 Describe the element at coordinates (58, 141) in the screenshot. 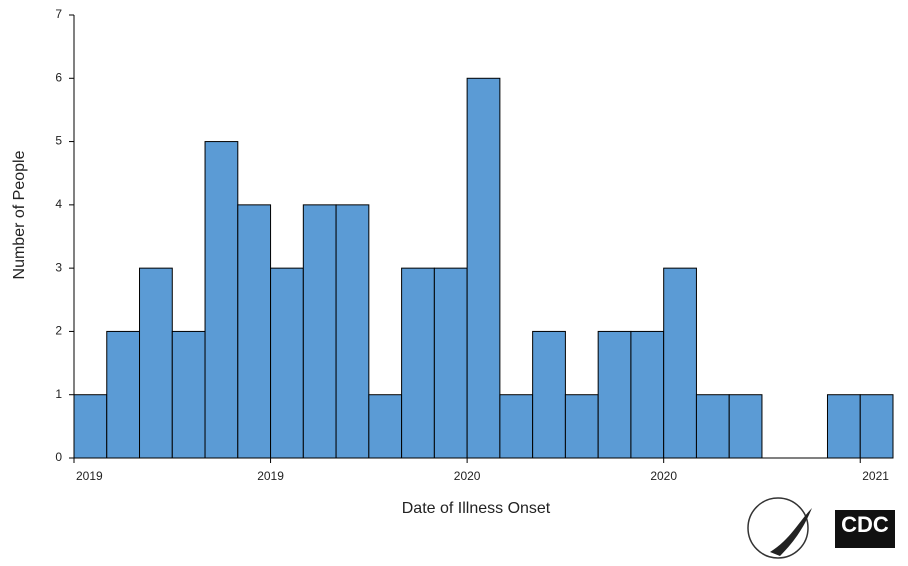

I see `y-tick-label: 5` at that location.